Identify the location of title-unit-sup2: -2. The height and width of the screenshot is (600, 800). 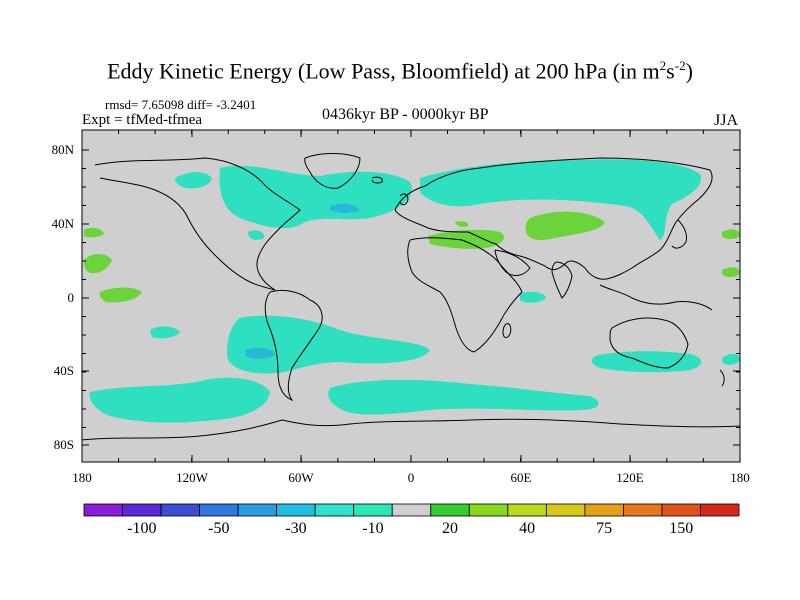
(680, 65).